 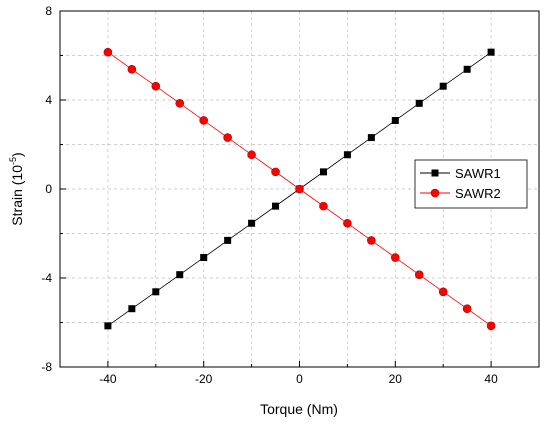 I want to click on legend-item-sawr2: SAWR2, so click(x=460, y=193).